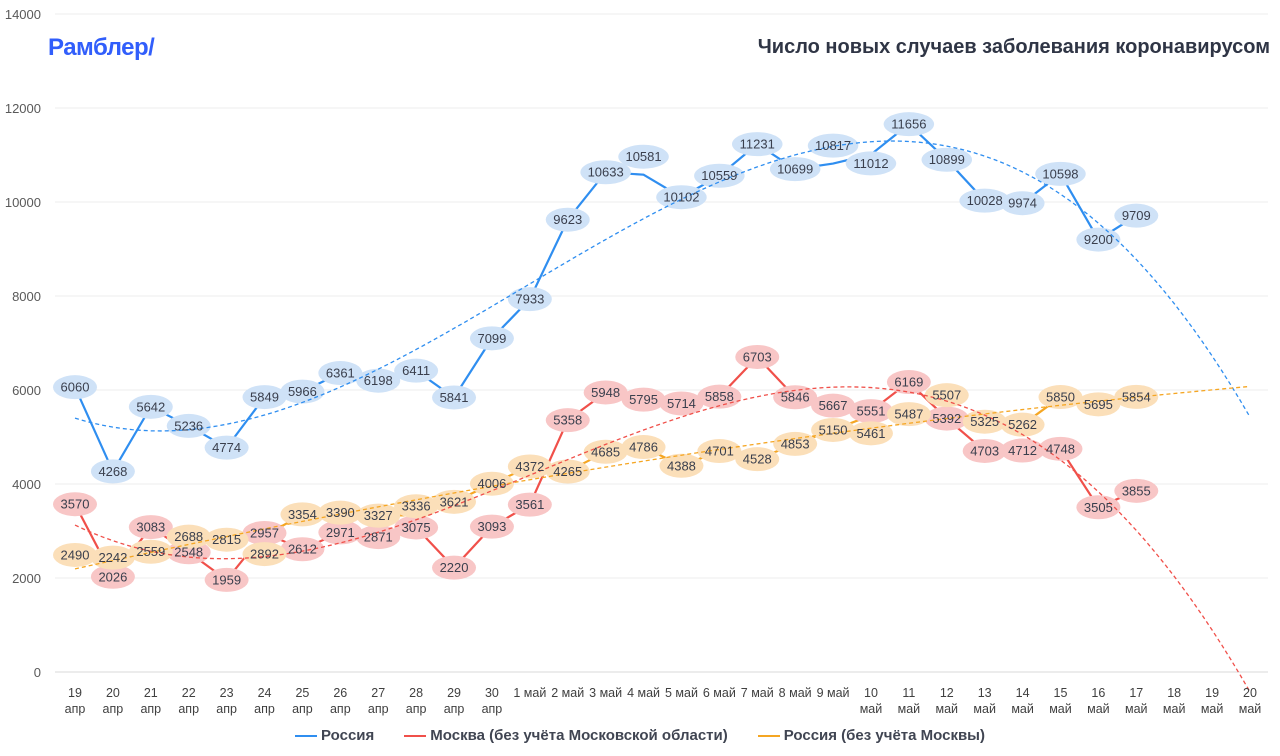  What do you see at coordinates (1098, 693) in the screenshot?
I see `x-tick-label: 16` at bounding box center [1098, 693].